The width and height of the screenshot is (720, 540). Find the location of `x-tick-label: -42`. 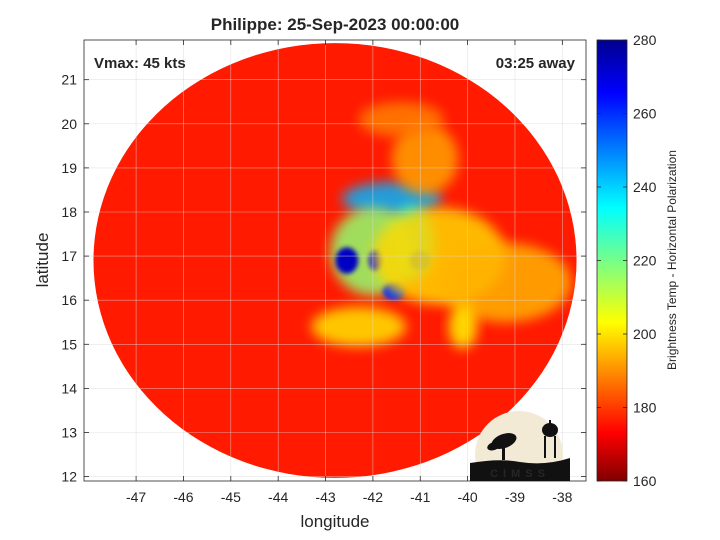

x-tick-label: -42 is located at coordinates (373, 497).